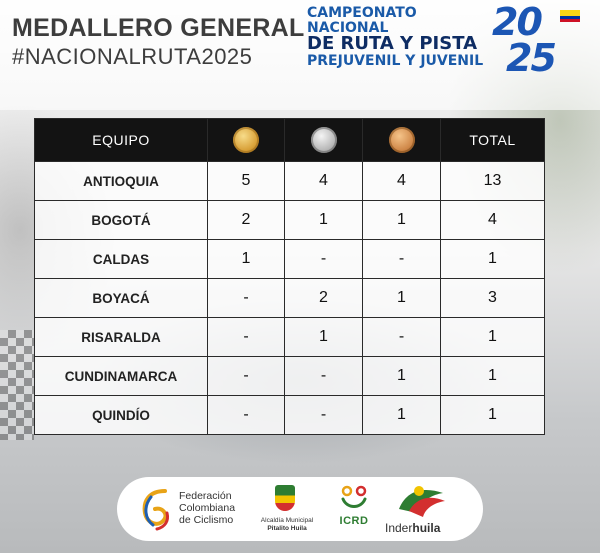 The width and height of the screenshot is (600, 553). What do you see at coordinates (323, 181) in the screenshot?
I see `silver-count: 4` at bounding box center [323, 181].